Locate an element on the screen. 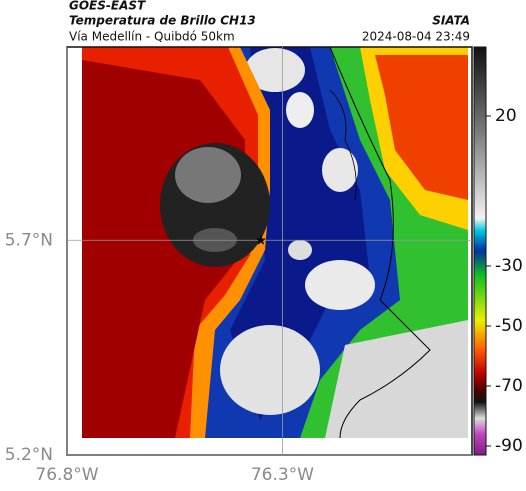  colorbar-tick-label: -50 is located at coordinates (509, 326).